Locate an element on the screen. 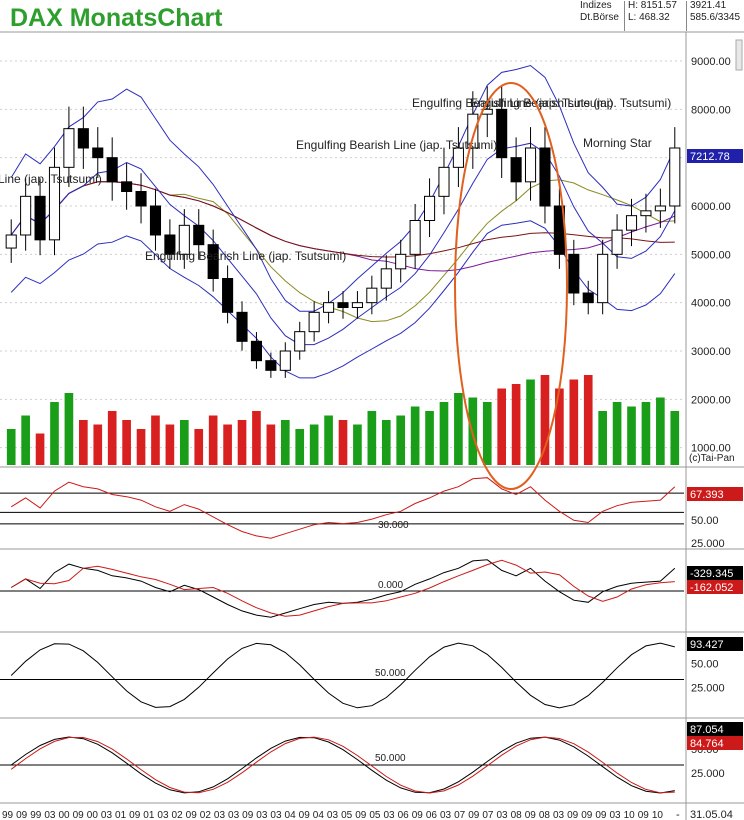  ind2-reference-label: 0.000 is located at coordinates (390, 585).